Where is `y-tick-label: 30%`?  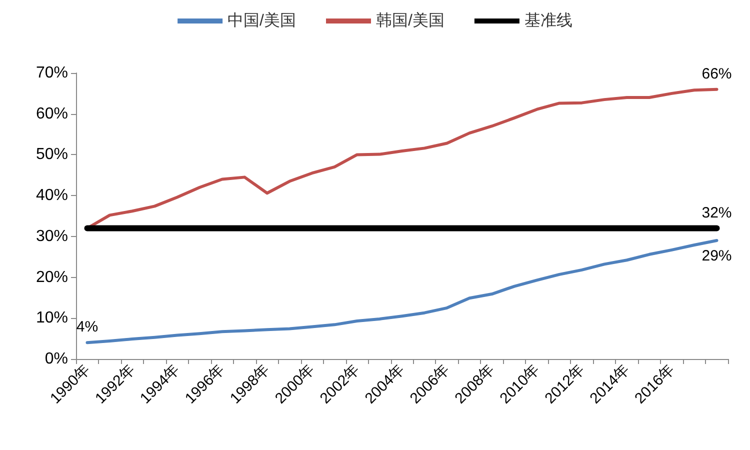
y-tick-label: 30% is located at coordinates (52, 236).